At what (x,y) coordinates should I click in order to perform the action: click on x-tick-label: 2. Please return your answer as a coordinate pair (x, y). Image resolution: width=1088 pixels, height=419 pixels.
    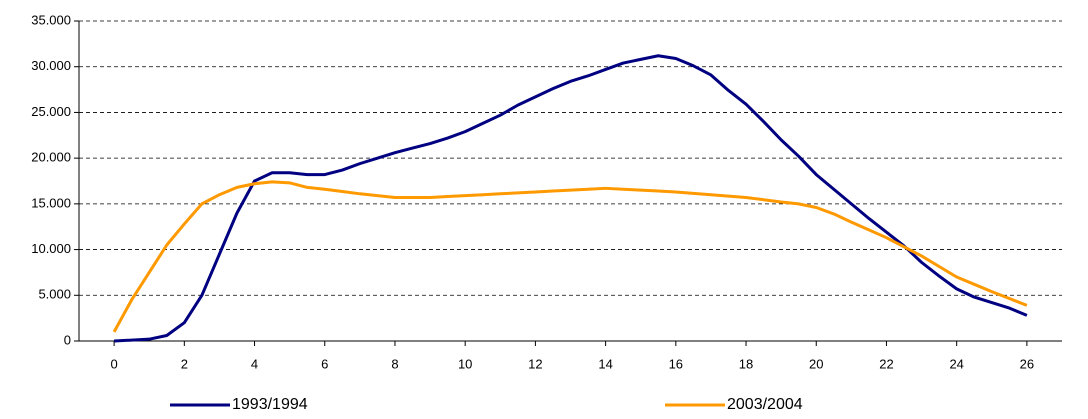
    Looking at the image, I should click on (184, 363).